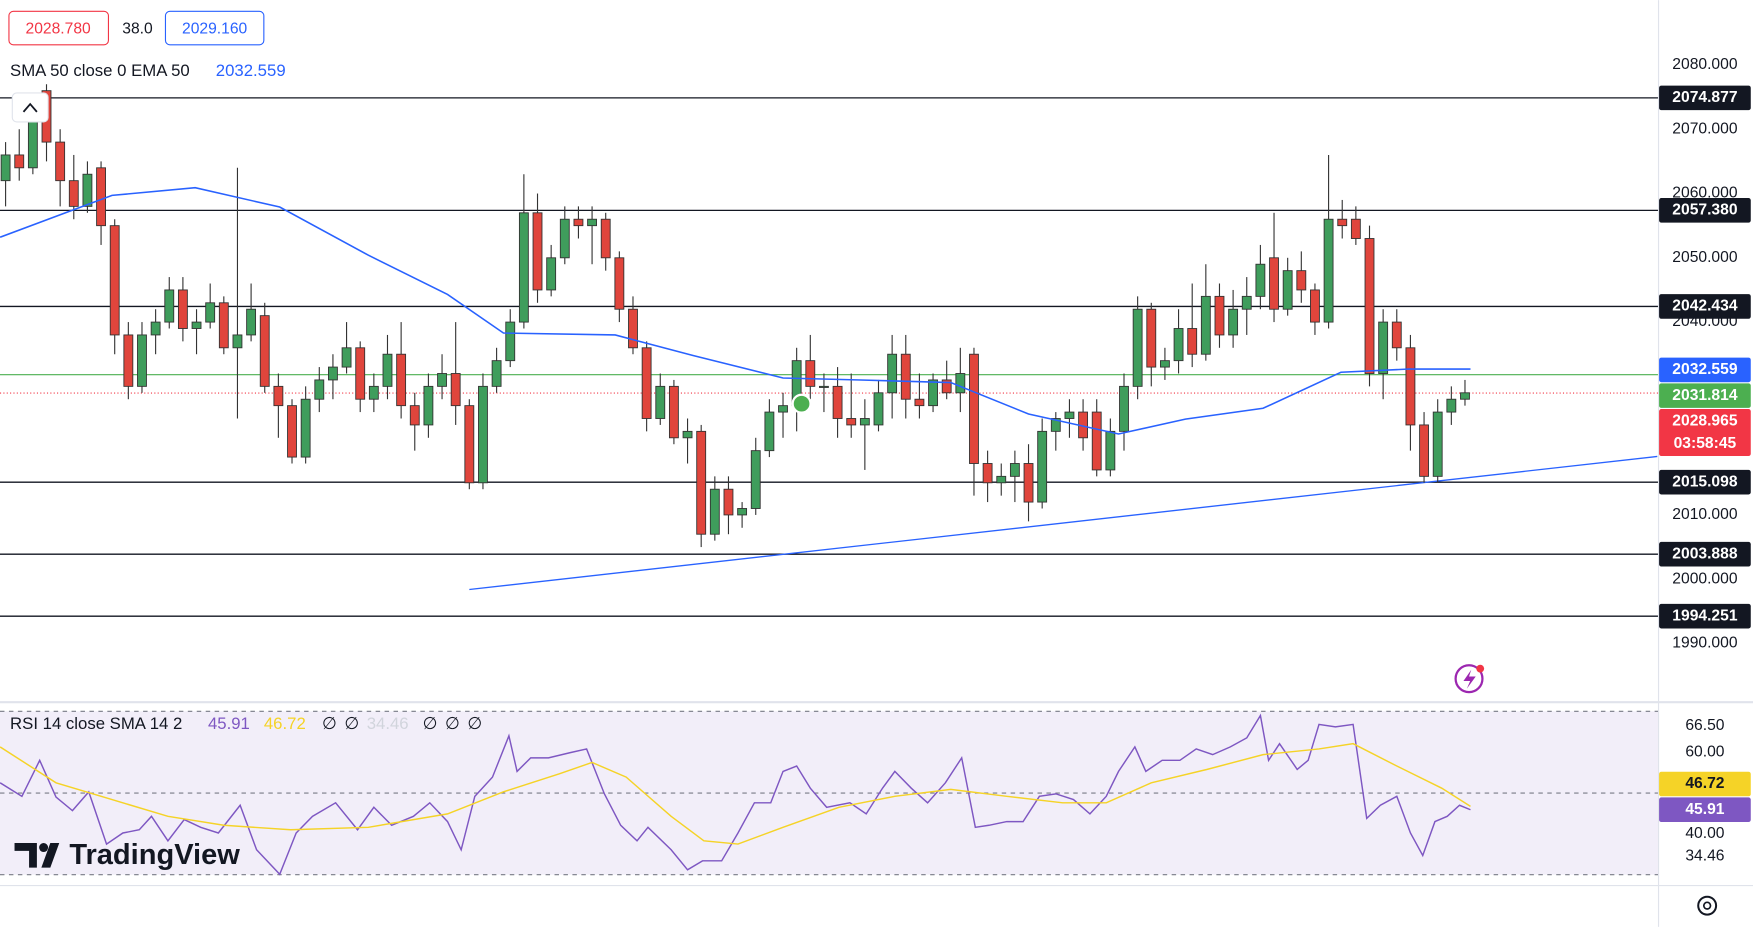 Image resolution: width=1753 pixels, height=932 pixels. What do you see at coordinates (1705, 193) in the screenshot?
I see `y-tick-label: 2060.000` at bounding box center [1705, 193].